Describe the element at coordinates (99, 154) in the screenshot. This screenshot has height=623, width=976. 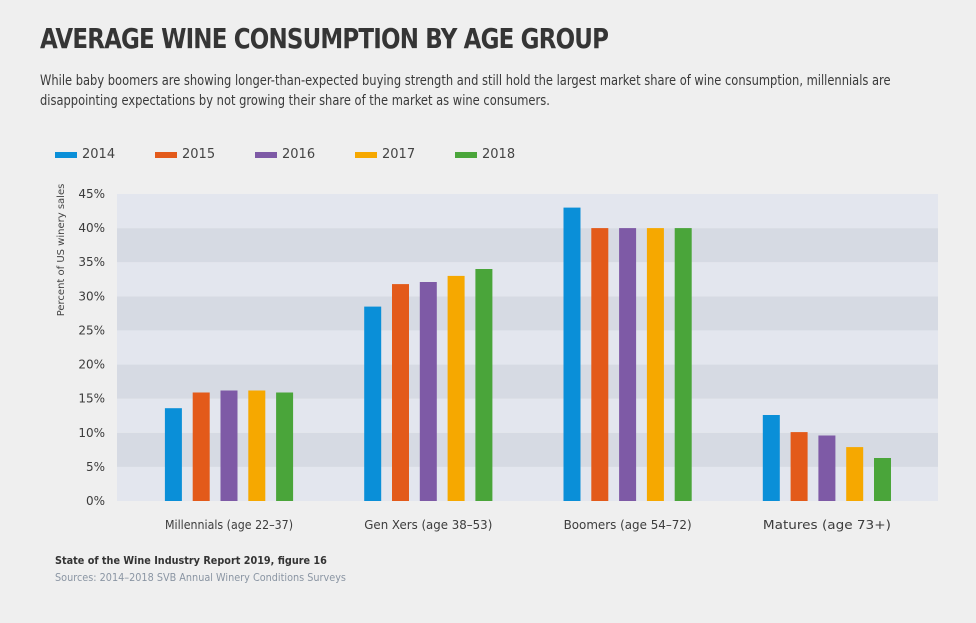
I see `legend-label: 2014` at that location.